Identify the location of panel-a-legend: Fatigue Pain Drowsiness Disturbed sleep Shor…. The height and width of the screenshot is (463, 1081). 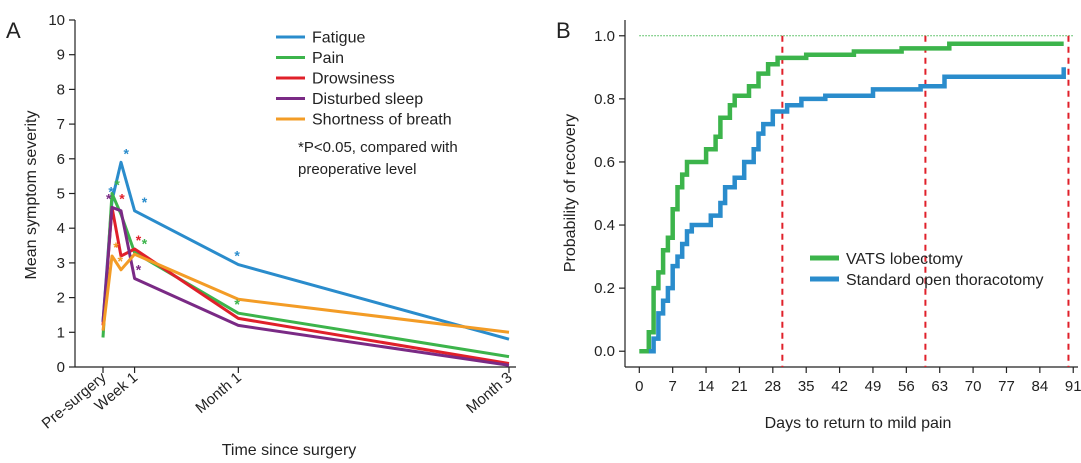
(364, 79).